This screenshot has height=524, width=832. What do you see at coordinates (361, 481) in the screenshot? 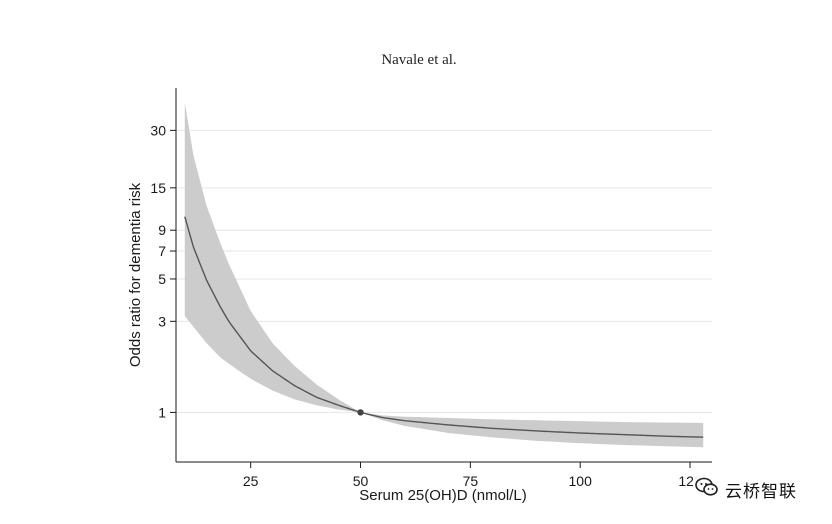
I see `x-tick-label: 50` at bounding box center [361, 481].